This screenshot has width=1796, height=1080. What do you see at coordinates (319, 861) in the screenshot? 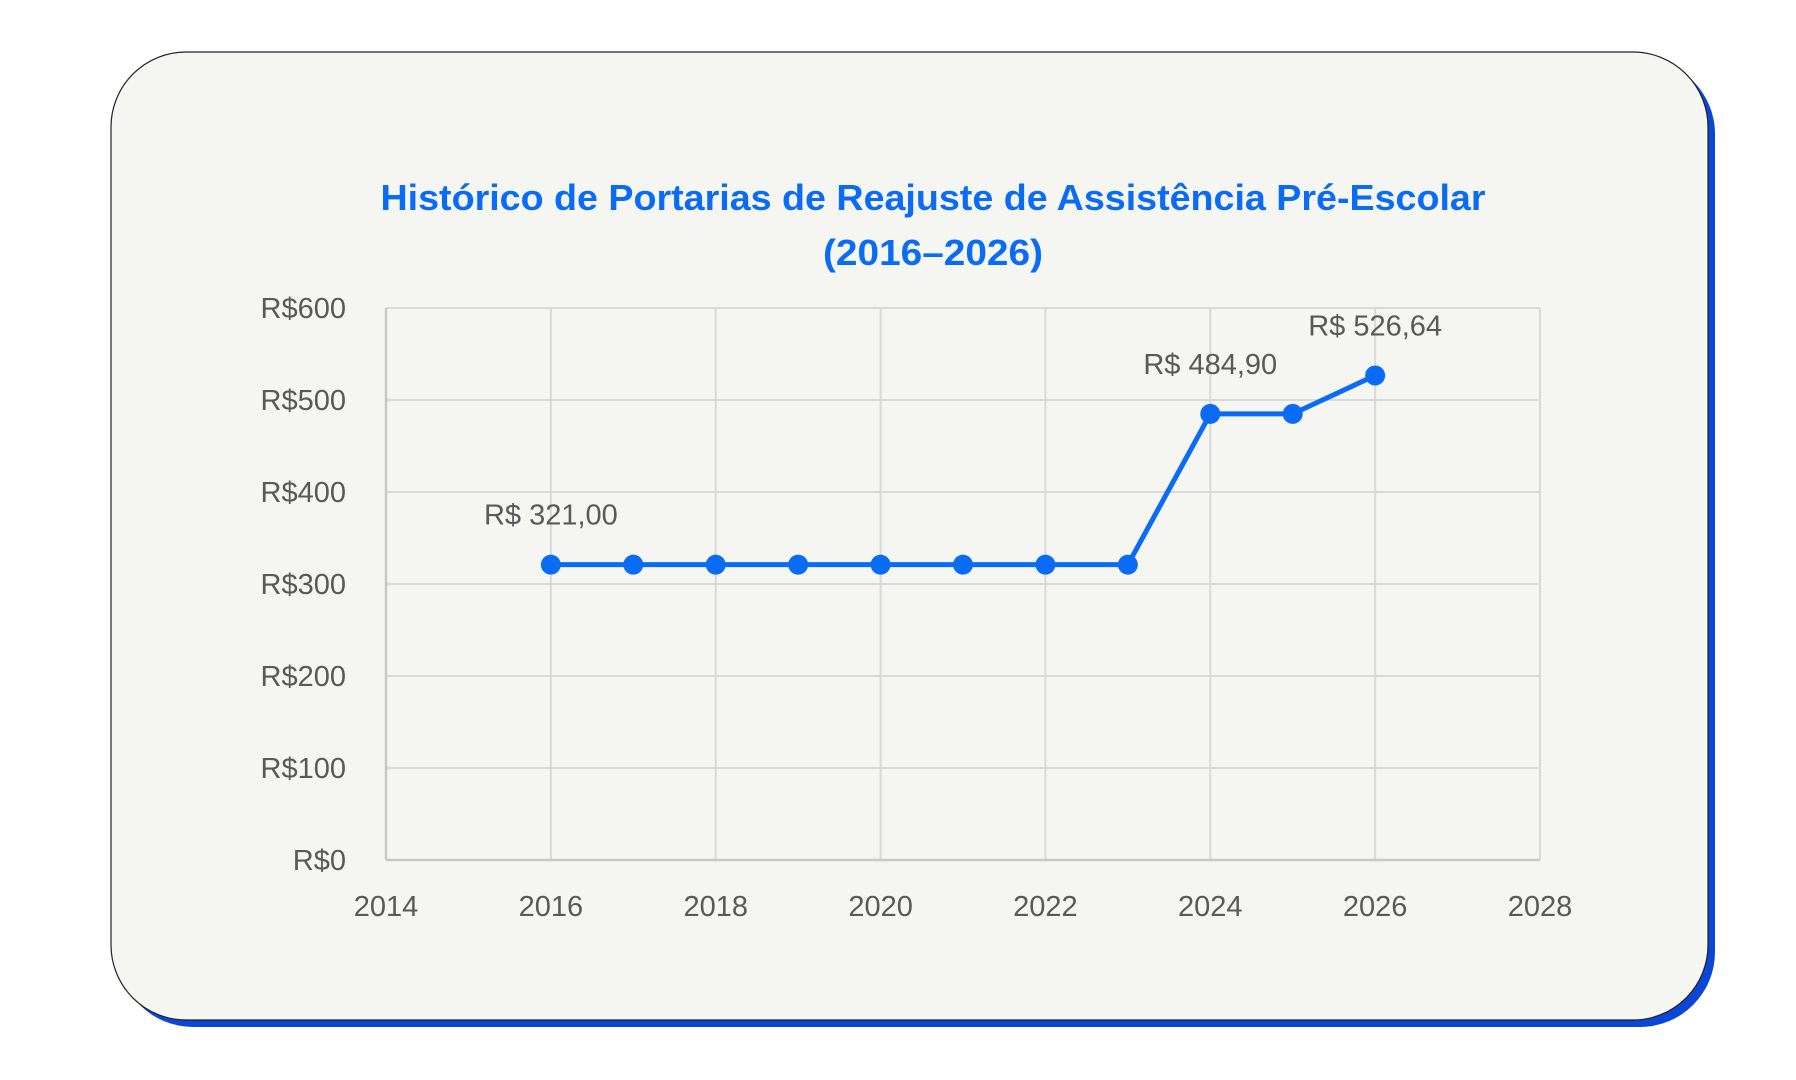
I see `y-tick-label: R$0` at bounding box center [319, 861].